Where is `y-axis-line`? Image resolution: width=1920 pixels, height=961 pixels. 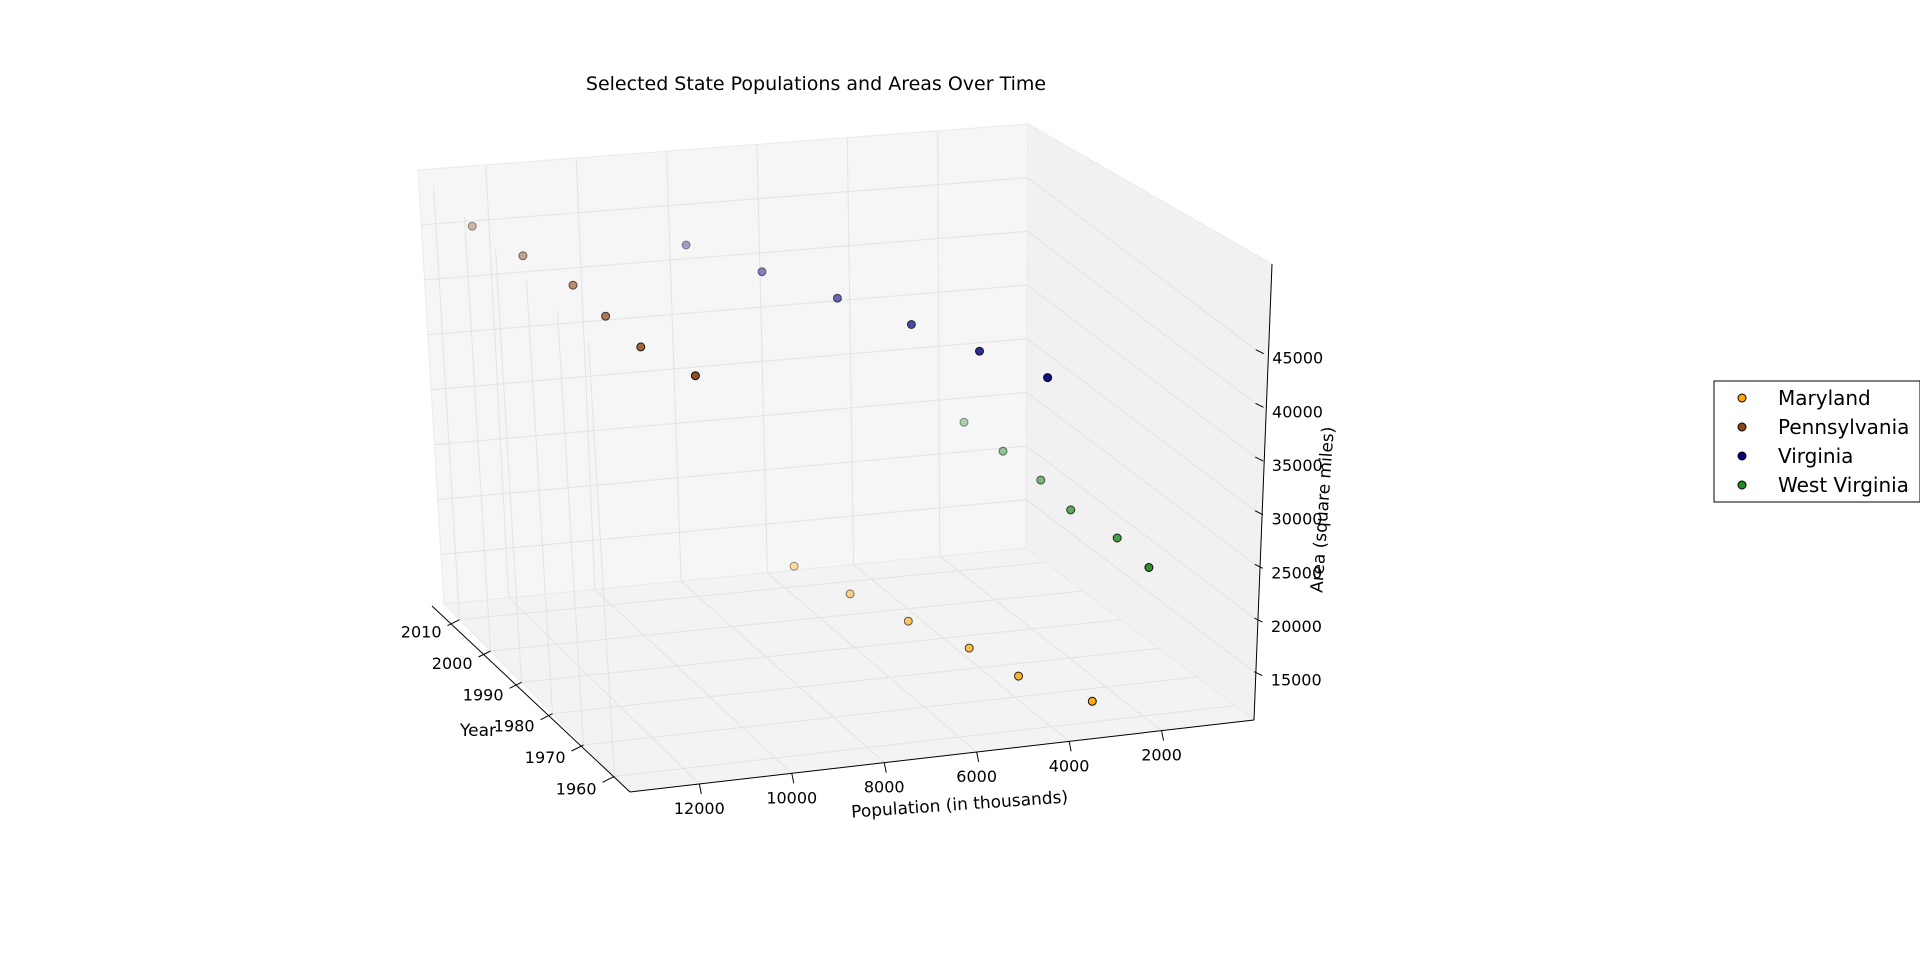
y-axis-line is located at coordinates (942, 756).